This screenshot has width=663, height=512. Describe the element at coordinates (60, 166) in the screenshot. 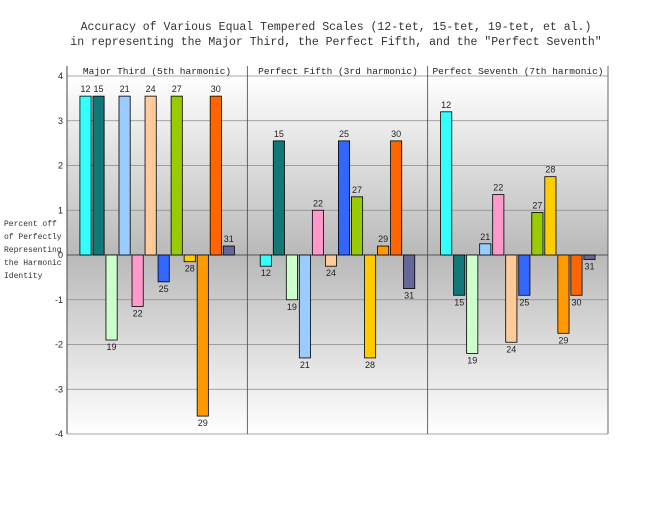

I see `y-tick-label: 2` at that location.